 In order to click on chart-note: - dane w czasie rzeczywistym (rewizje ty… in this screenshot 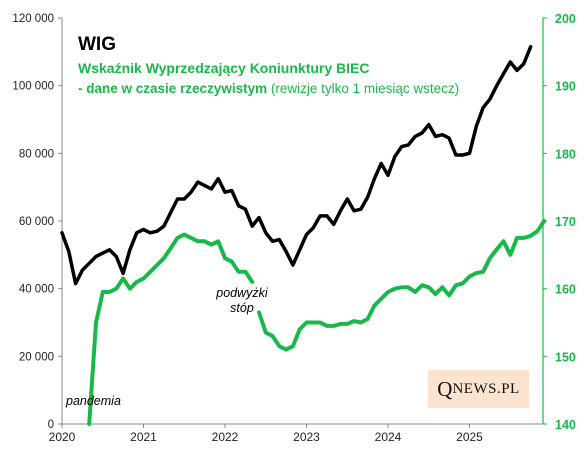, I will do `click(268, 88)`.